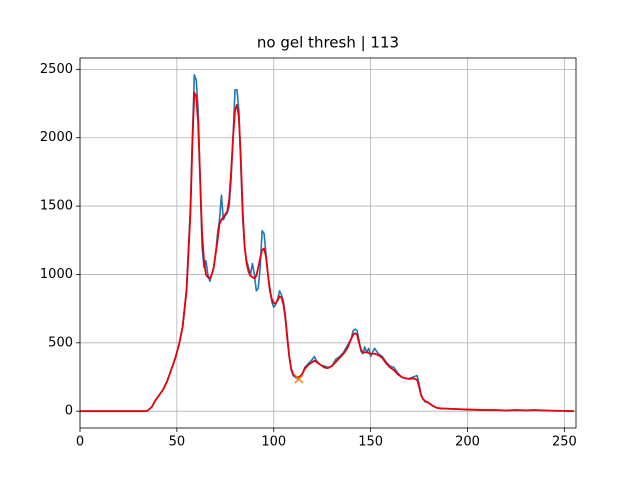  What do you see at coordinates (56, 69) in the screenshot?
I see `y-tick-label: 2500` at bounding box center [56, 69].